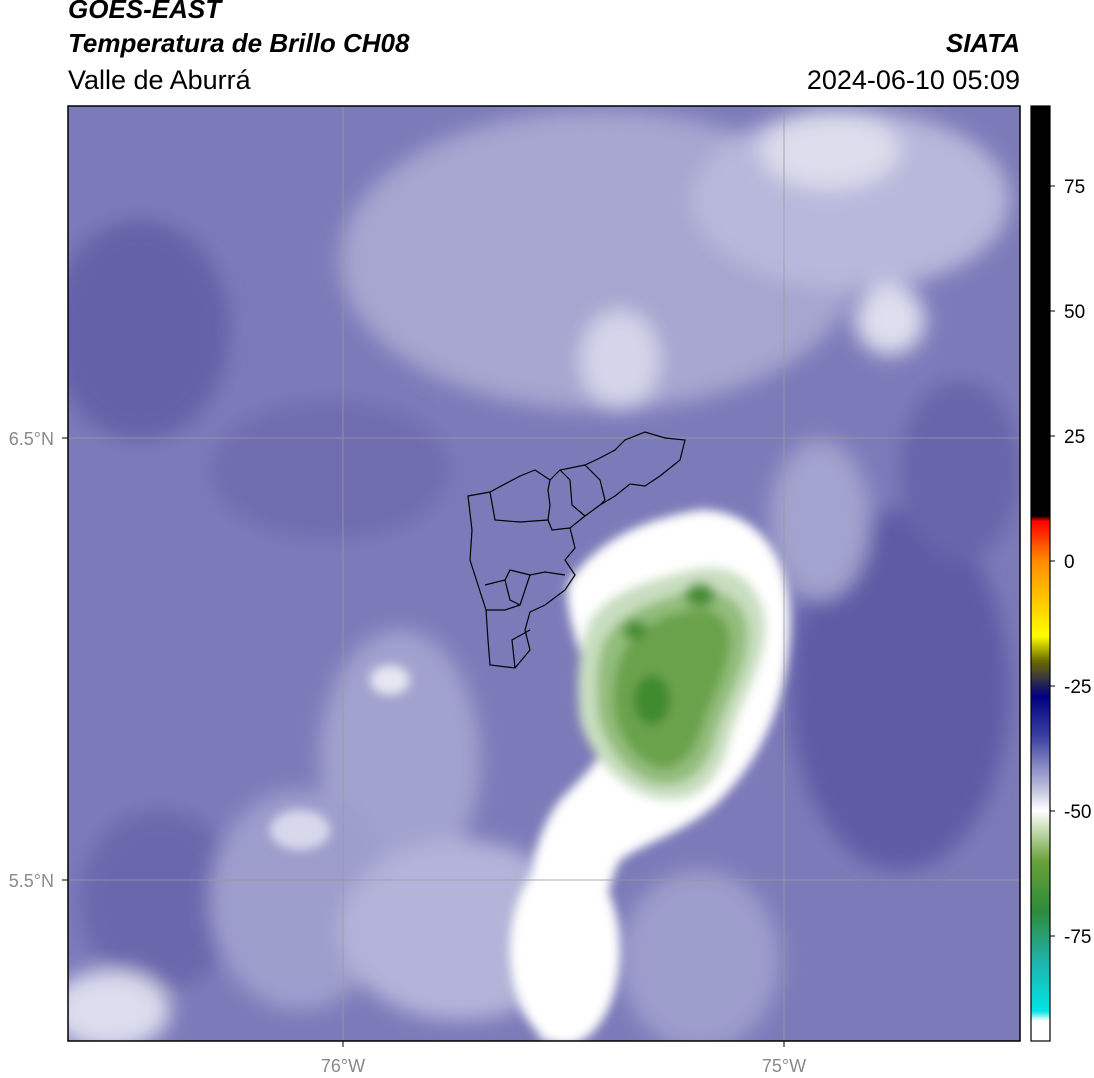 This screenshot has height=1078, width=1094. What do you see at coordinates (1069, 562) in the screenshot?
I see `colorbar-tick-label: 0` at bounding box center [1069, 562].